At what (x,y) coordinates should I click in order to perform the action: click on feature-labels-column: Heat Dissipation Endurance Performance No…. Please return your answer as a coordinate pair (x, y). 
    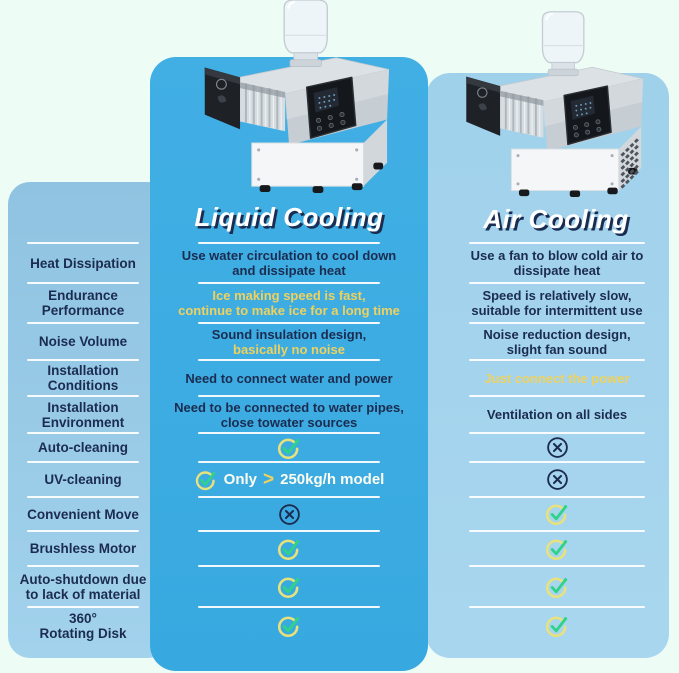
    Looking at the image, I should click on (83, 444).